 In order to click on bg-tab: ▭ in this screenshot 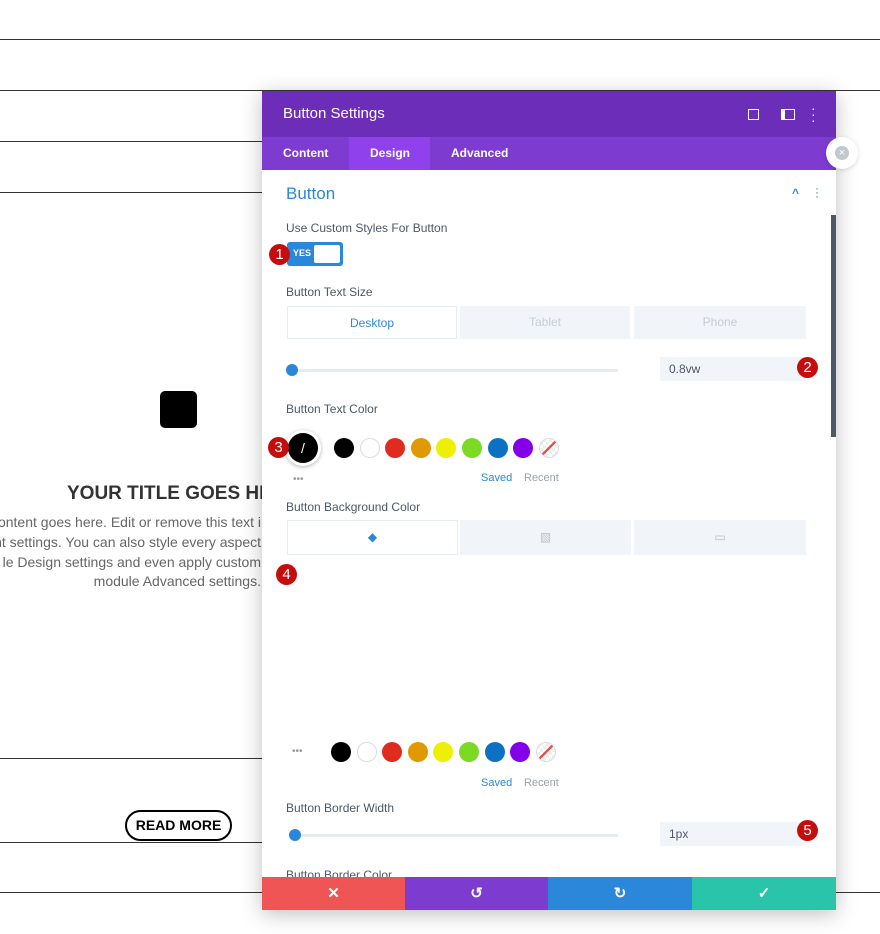, I will do `click(720, 537)`.